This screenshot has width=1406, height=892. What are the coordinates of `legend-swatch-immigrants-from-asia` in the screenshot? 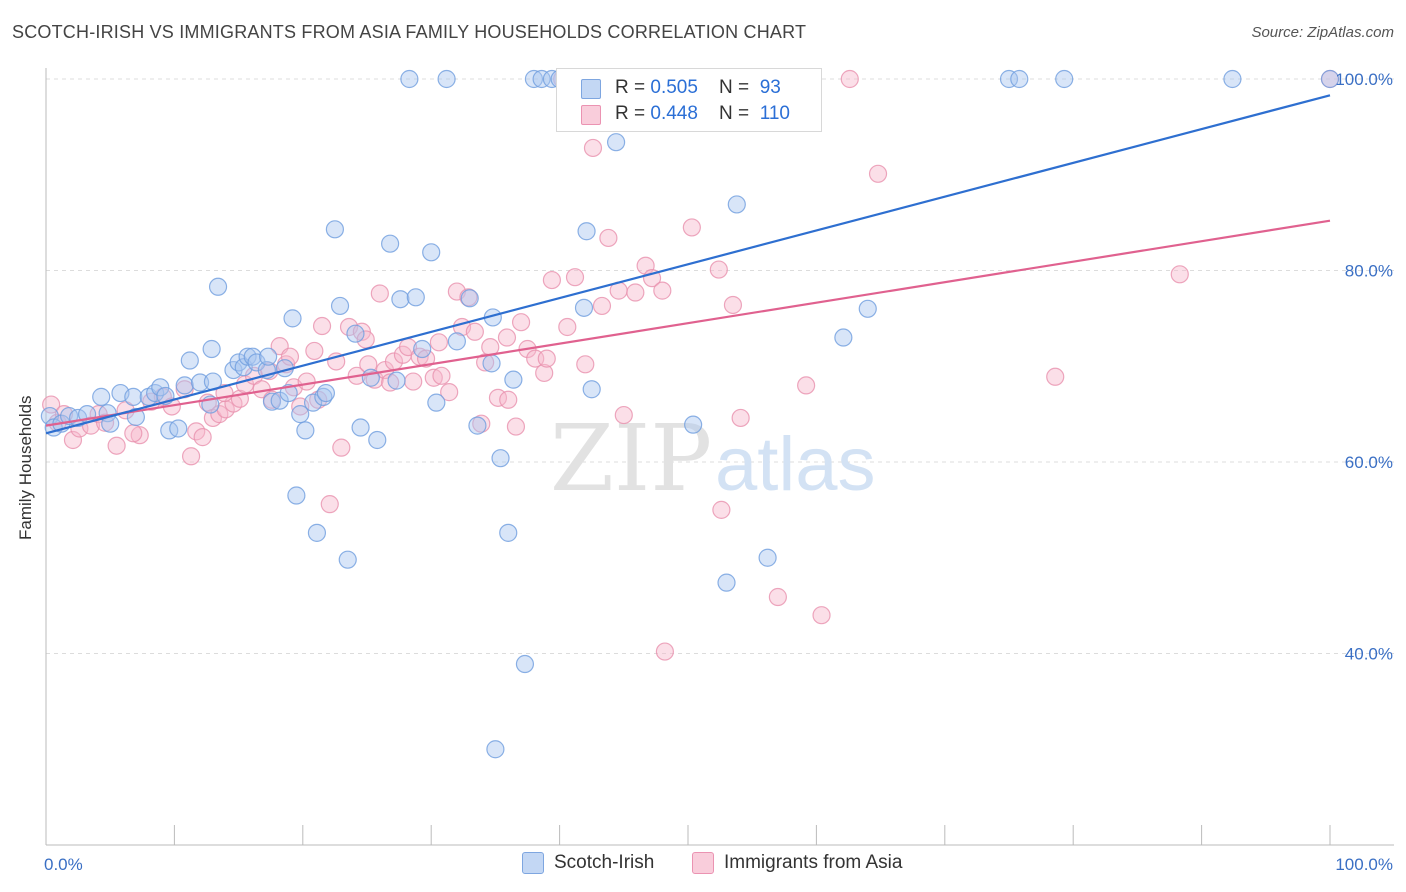 It's located at (703, 863).